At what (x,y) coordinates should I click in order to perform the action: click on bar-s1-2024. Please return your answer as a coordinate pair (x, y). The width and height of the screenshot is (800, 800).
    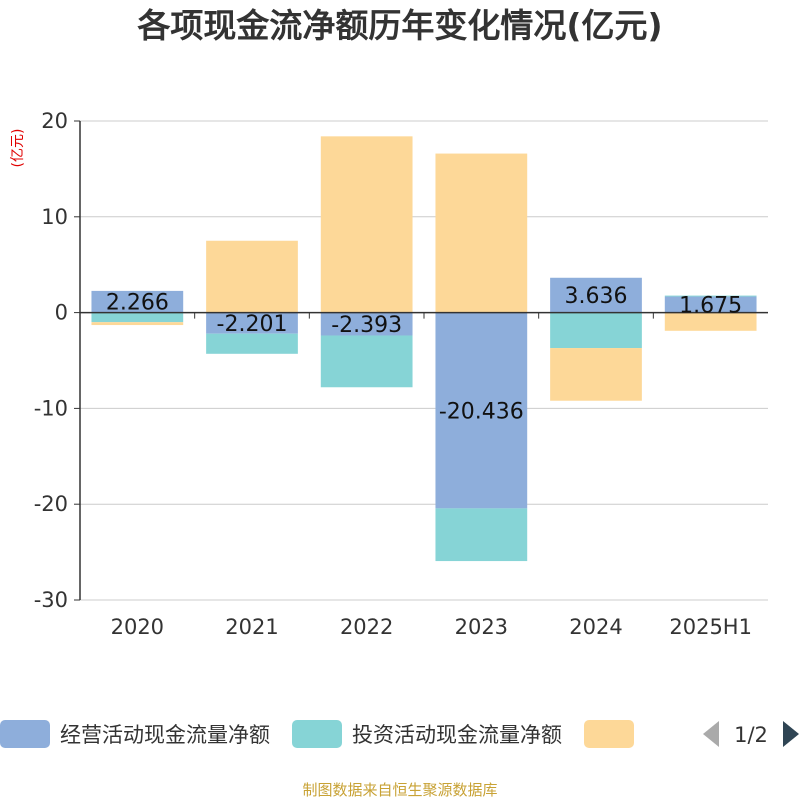
    Looking at the image, I should click on (596, 295).